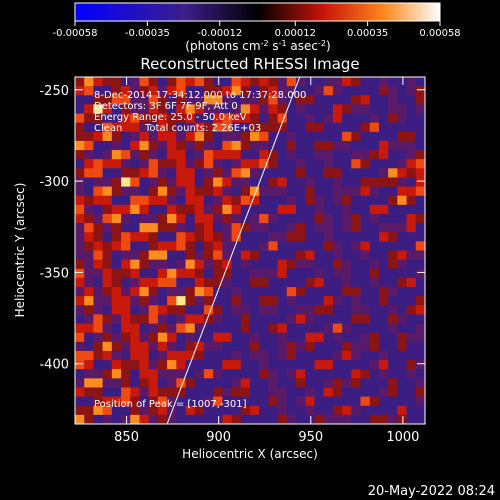  Describe the element at coordinates (257, 12) in the screenshot. I see `colorbar-gradient` at that location.